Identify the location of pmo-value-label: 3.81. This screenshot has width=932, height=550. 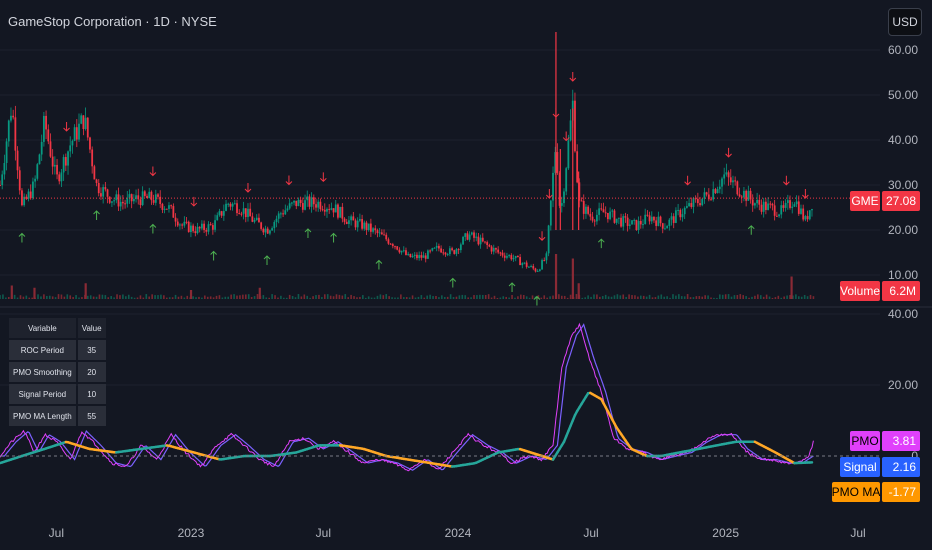
(905, 441).